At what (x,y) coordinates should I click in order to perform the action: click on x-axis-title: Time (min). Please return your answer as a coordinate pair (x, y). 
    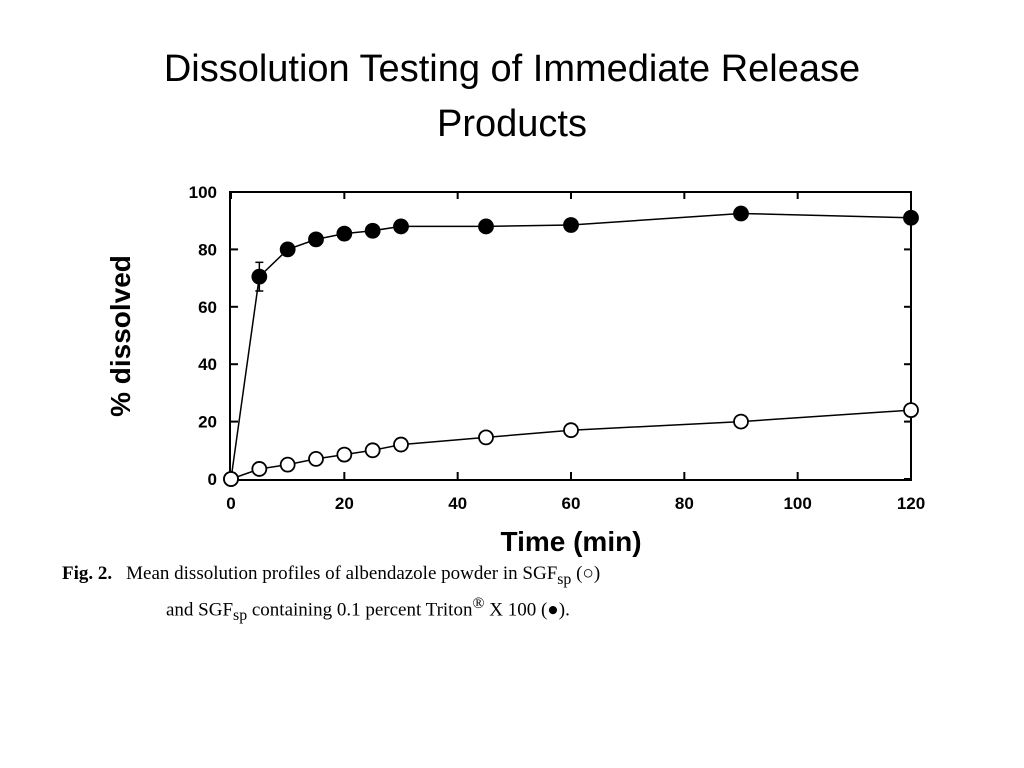
    Looking at the image, I should click on (570, 541).